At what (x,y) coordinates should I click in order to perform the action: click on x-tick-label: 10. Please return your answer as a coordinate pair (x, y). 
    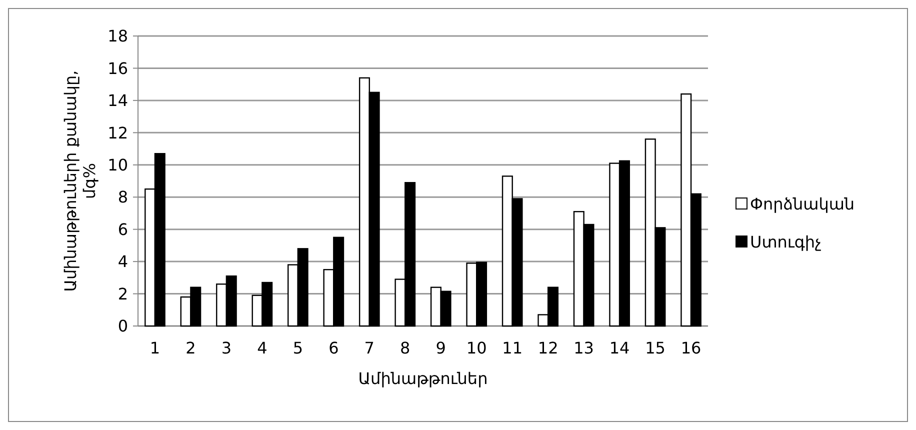
    Looking at the image, I should click on (476, 348).